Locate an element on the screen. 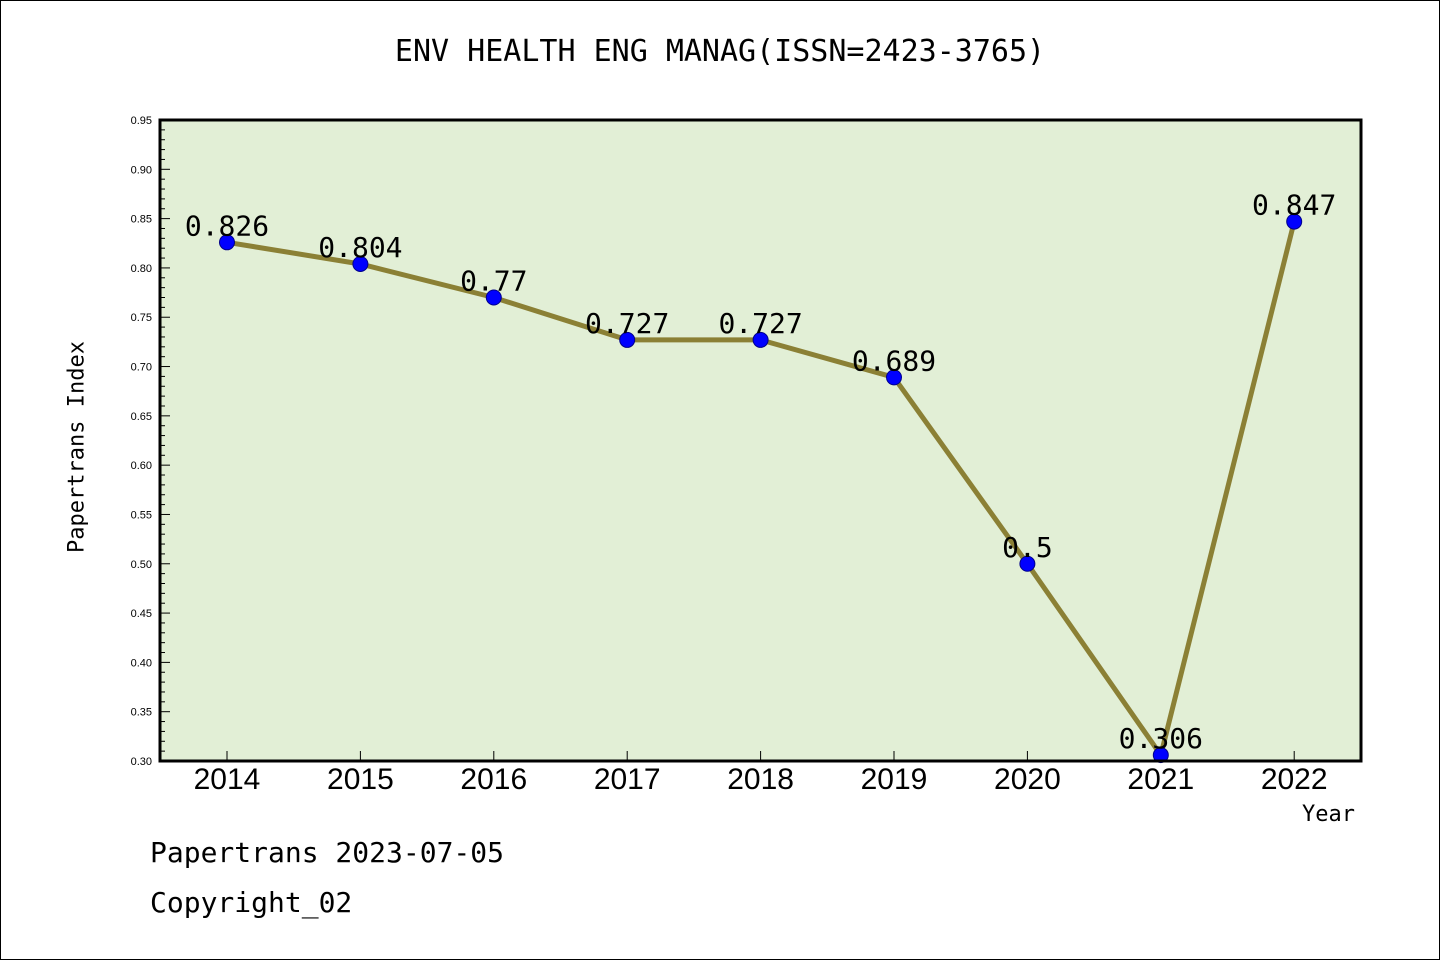 Image resolution: width=1440 pixels, height=960 pixels. y-axis-label: Papertrans Index is located at coordinates (77, 447).